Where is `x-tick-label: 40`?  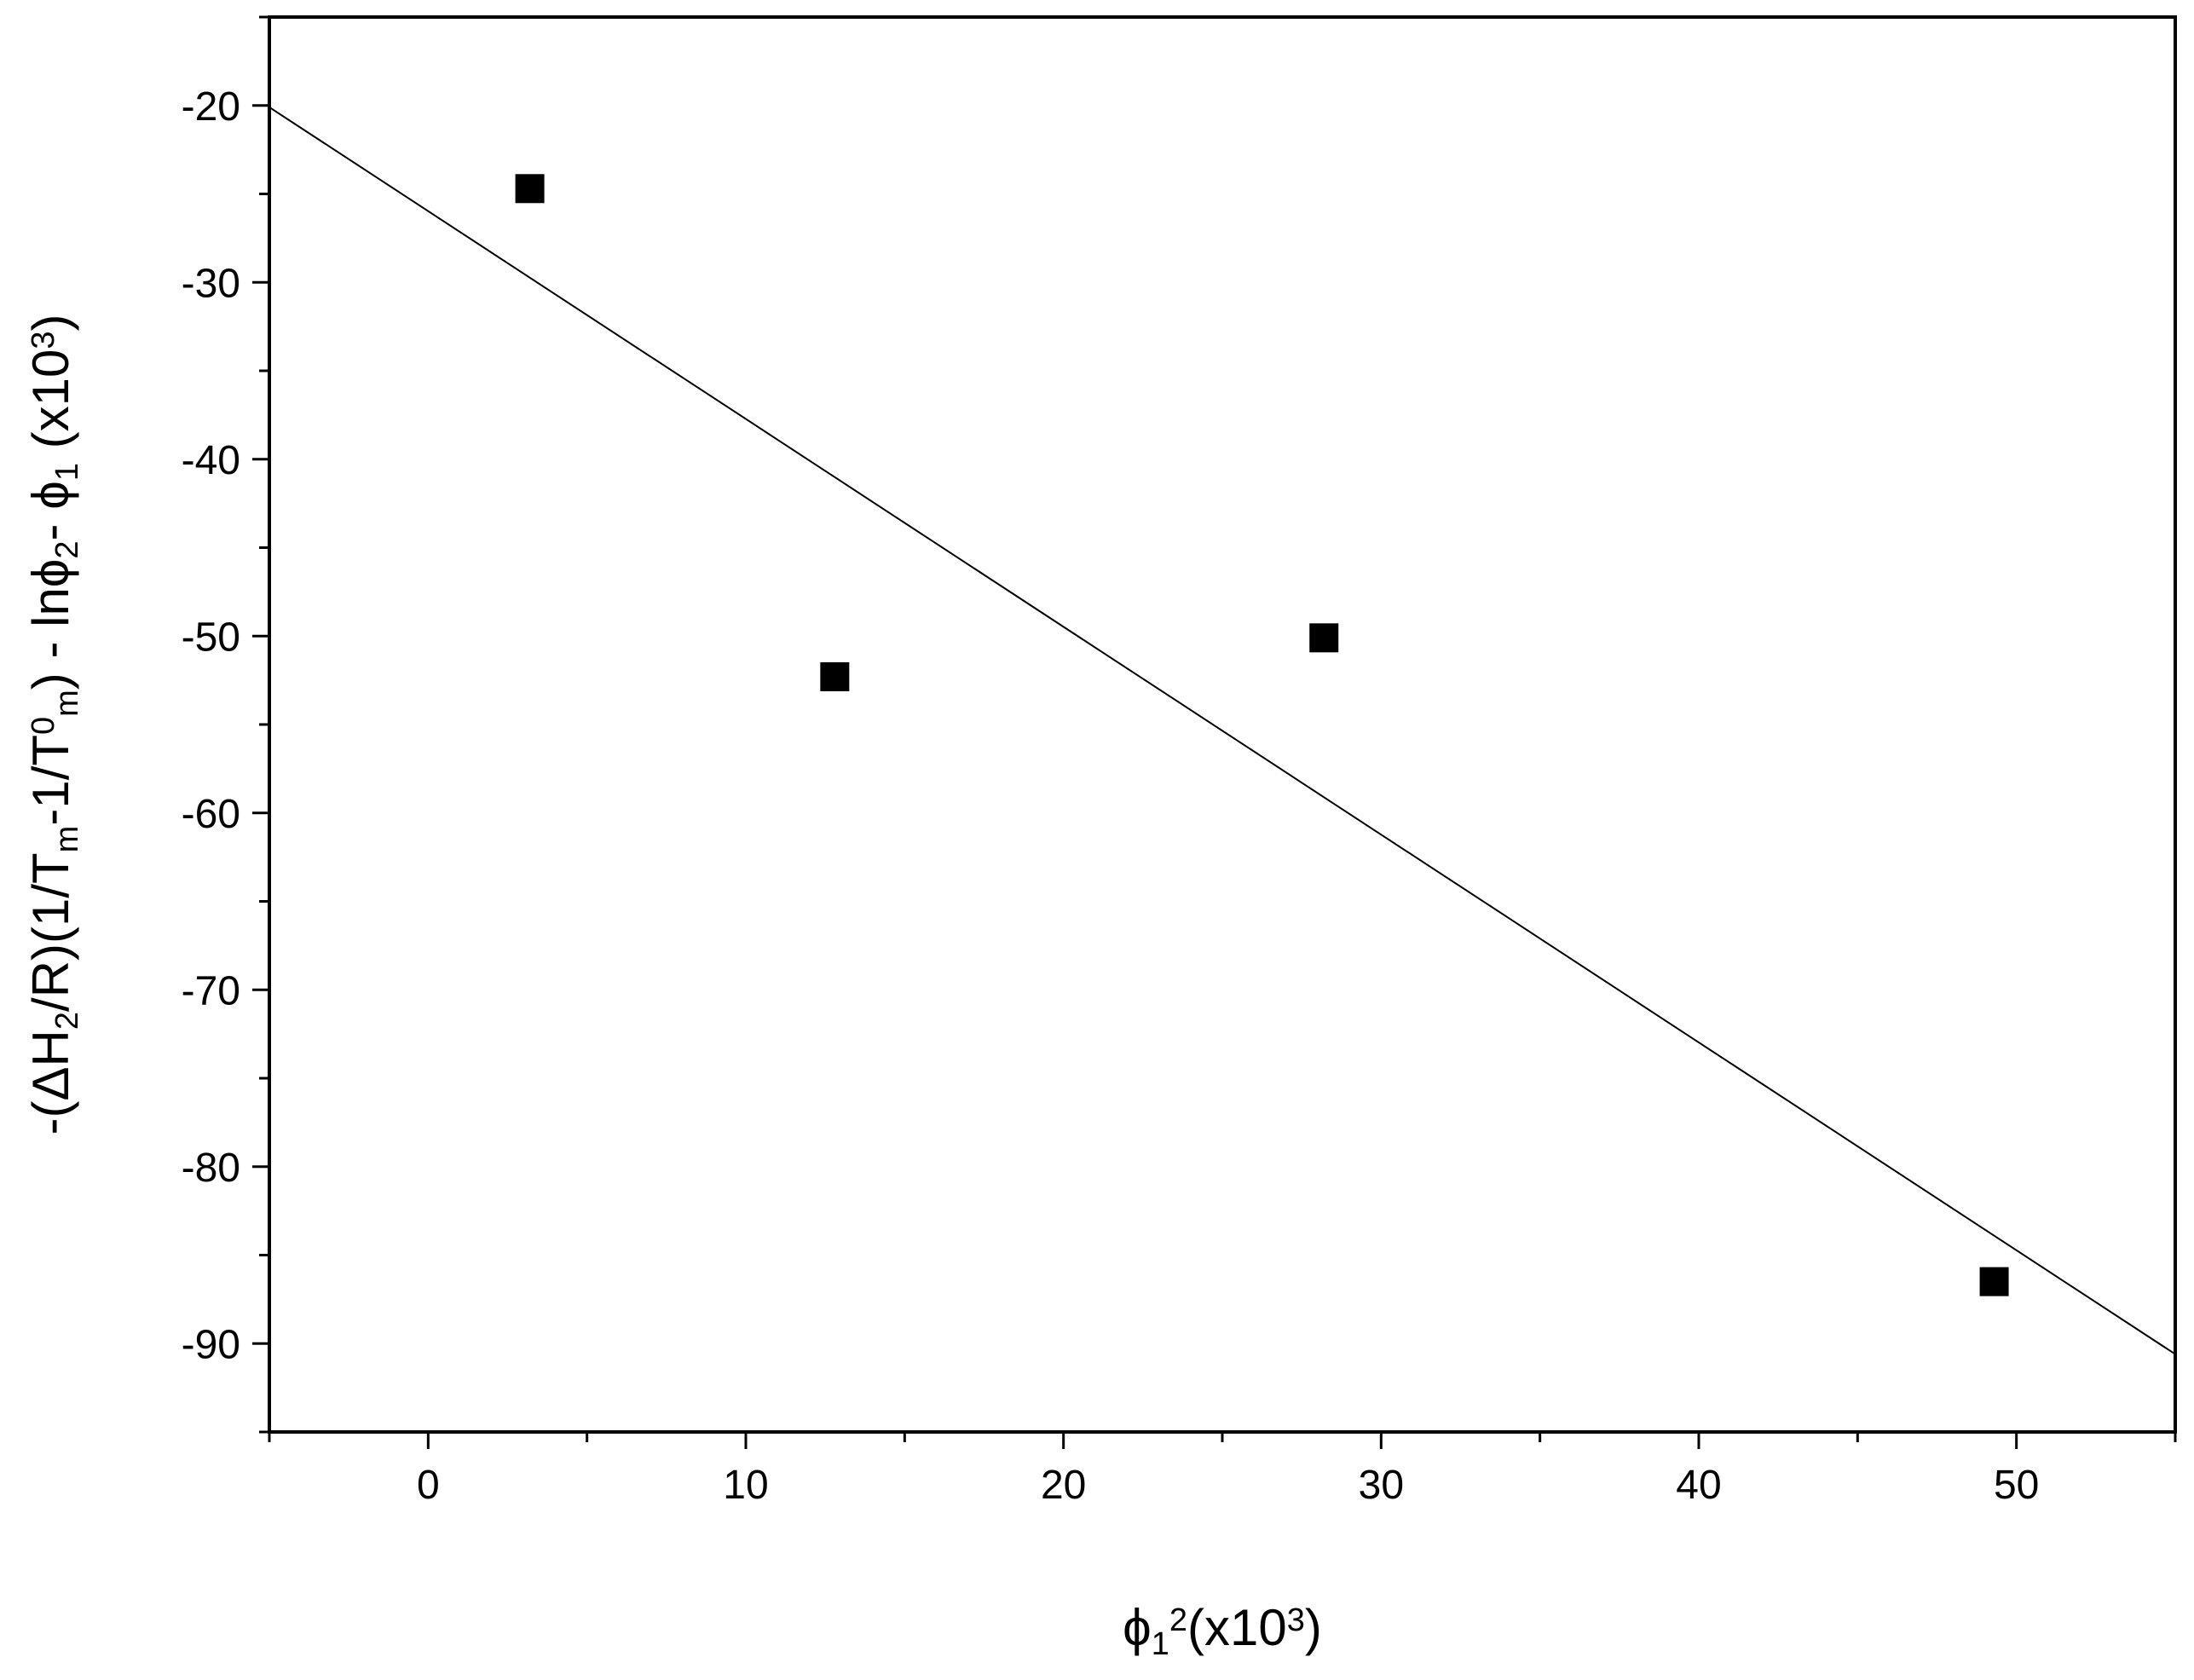
x-tick-label: 40 is located at coordinates (1698, 1485).